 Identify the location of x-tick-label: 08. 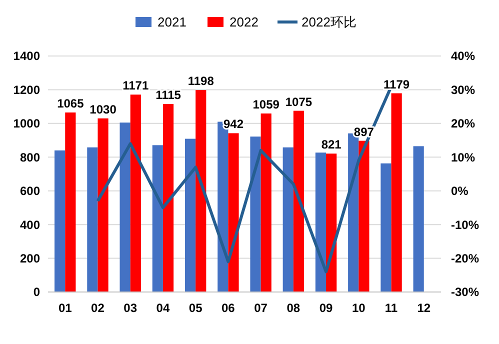
(293, 308).